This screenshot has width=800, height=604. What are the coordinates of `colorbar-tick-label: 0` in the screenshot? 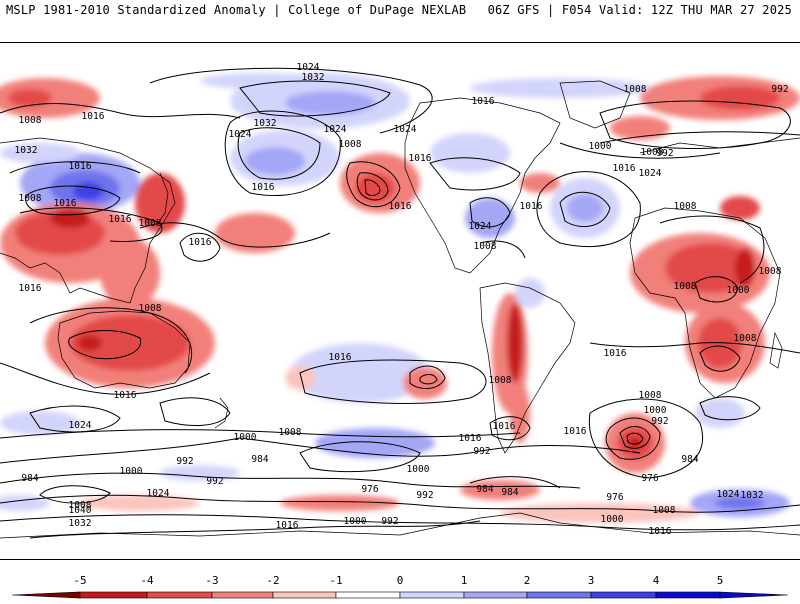 It's located at (400, 580).